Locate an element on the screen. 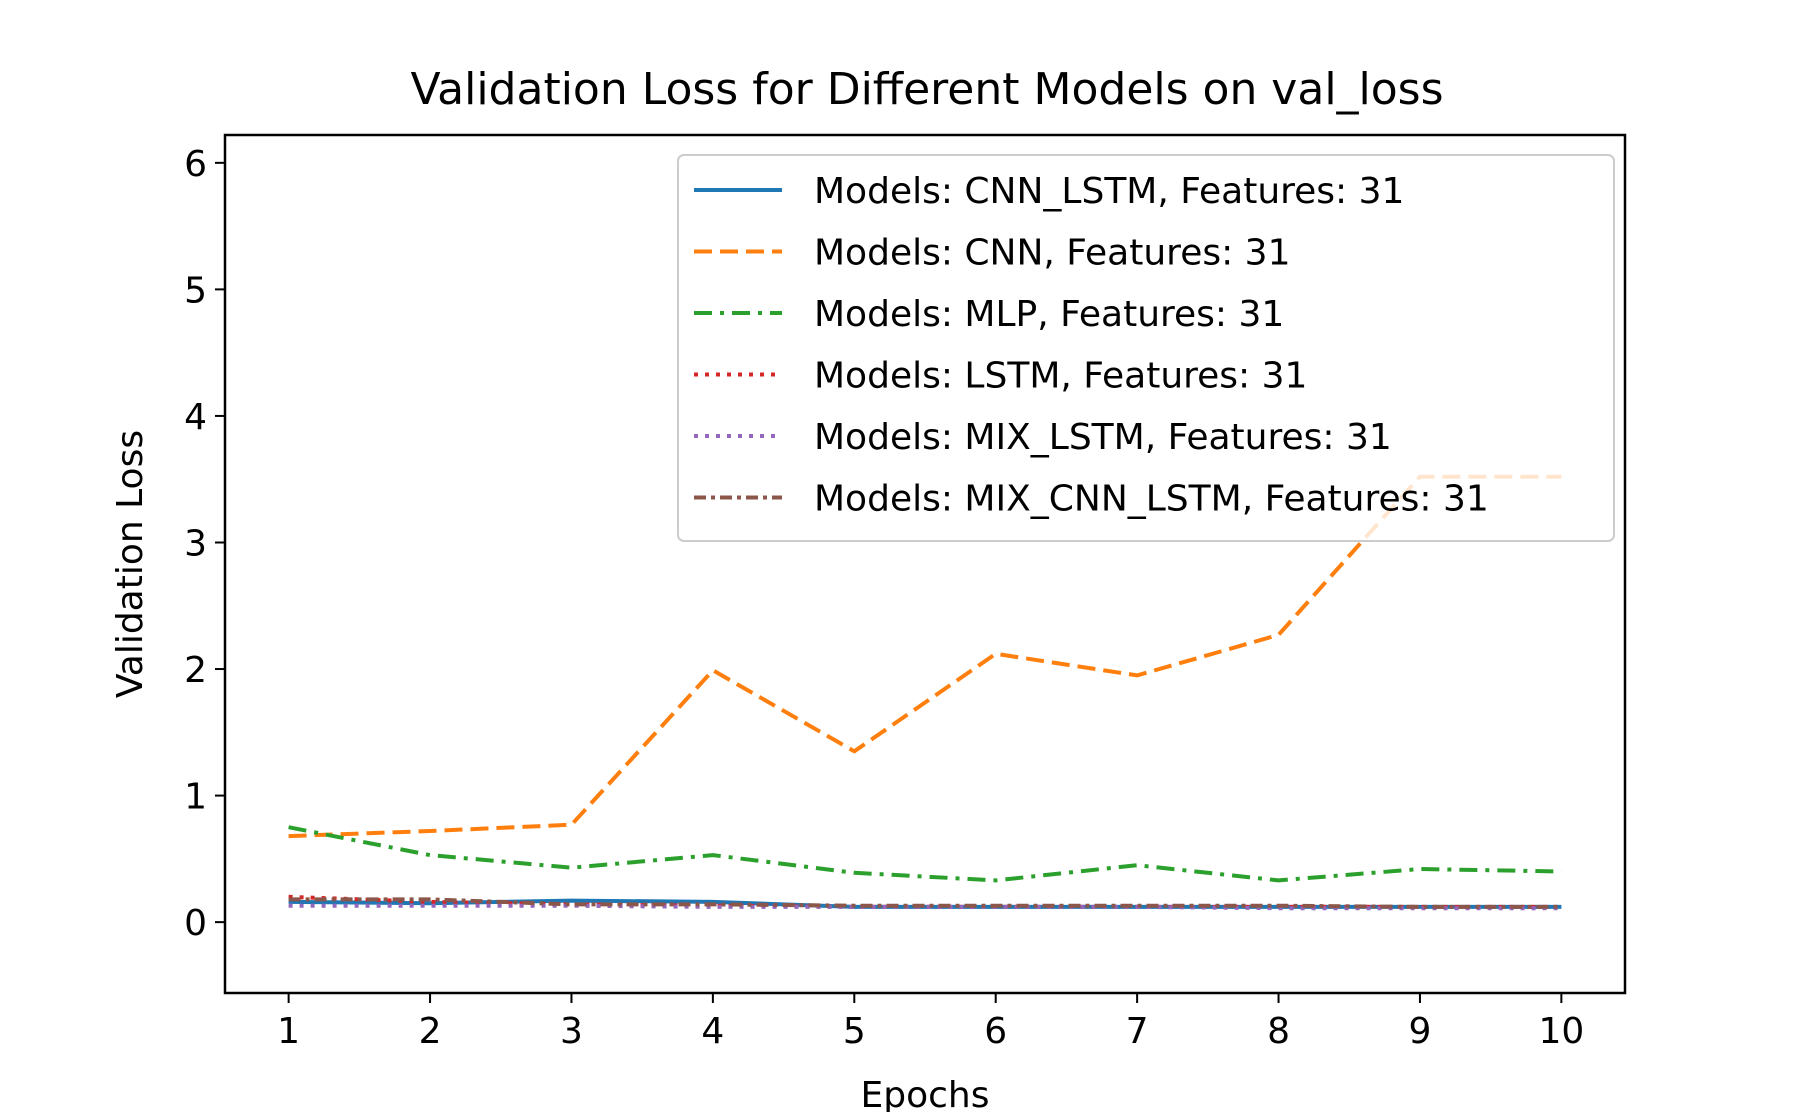  x-tick-label: 9 is located at coordinates (1419, 1031).